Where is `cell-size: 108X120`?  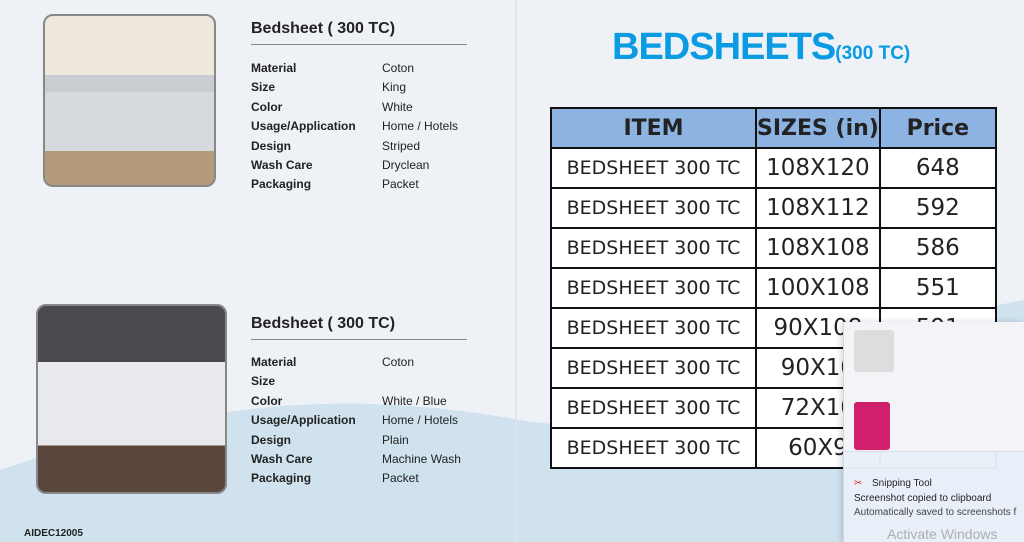
cell-size: 108X120 is located at coordinates (818, 168).